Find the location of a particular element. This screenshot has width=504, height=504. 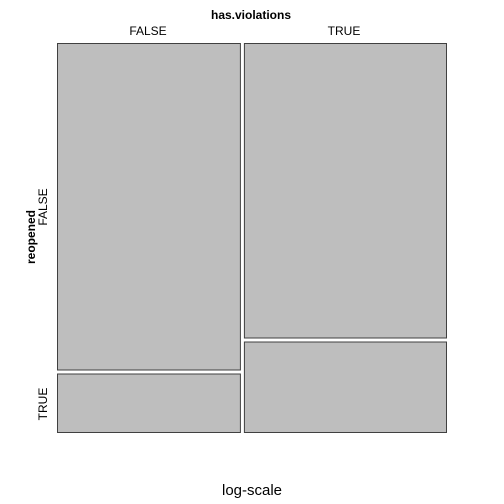

x-variable-label: has.violations is located at coordinates (251, 15).